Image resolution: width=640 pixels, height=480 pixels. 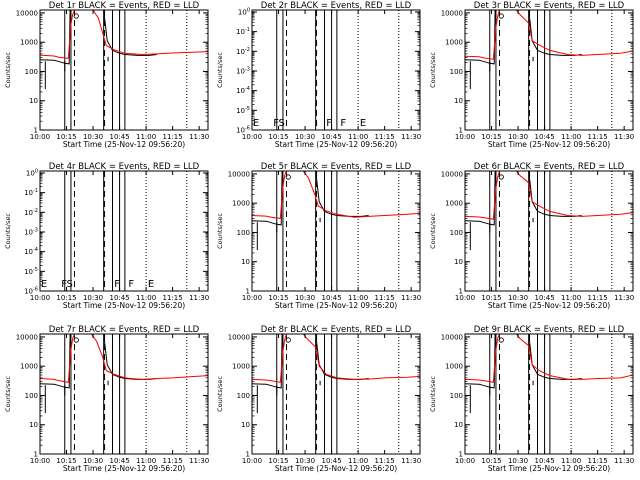 What do you see at coordinates (256, 123) in the screenshot?
I see `flag-label: E` at bounding box center [256, 123].